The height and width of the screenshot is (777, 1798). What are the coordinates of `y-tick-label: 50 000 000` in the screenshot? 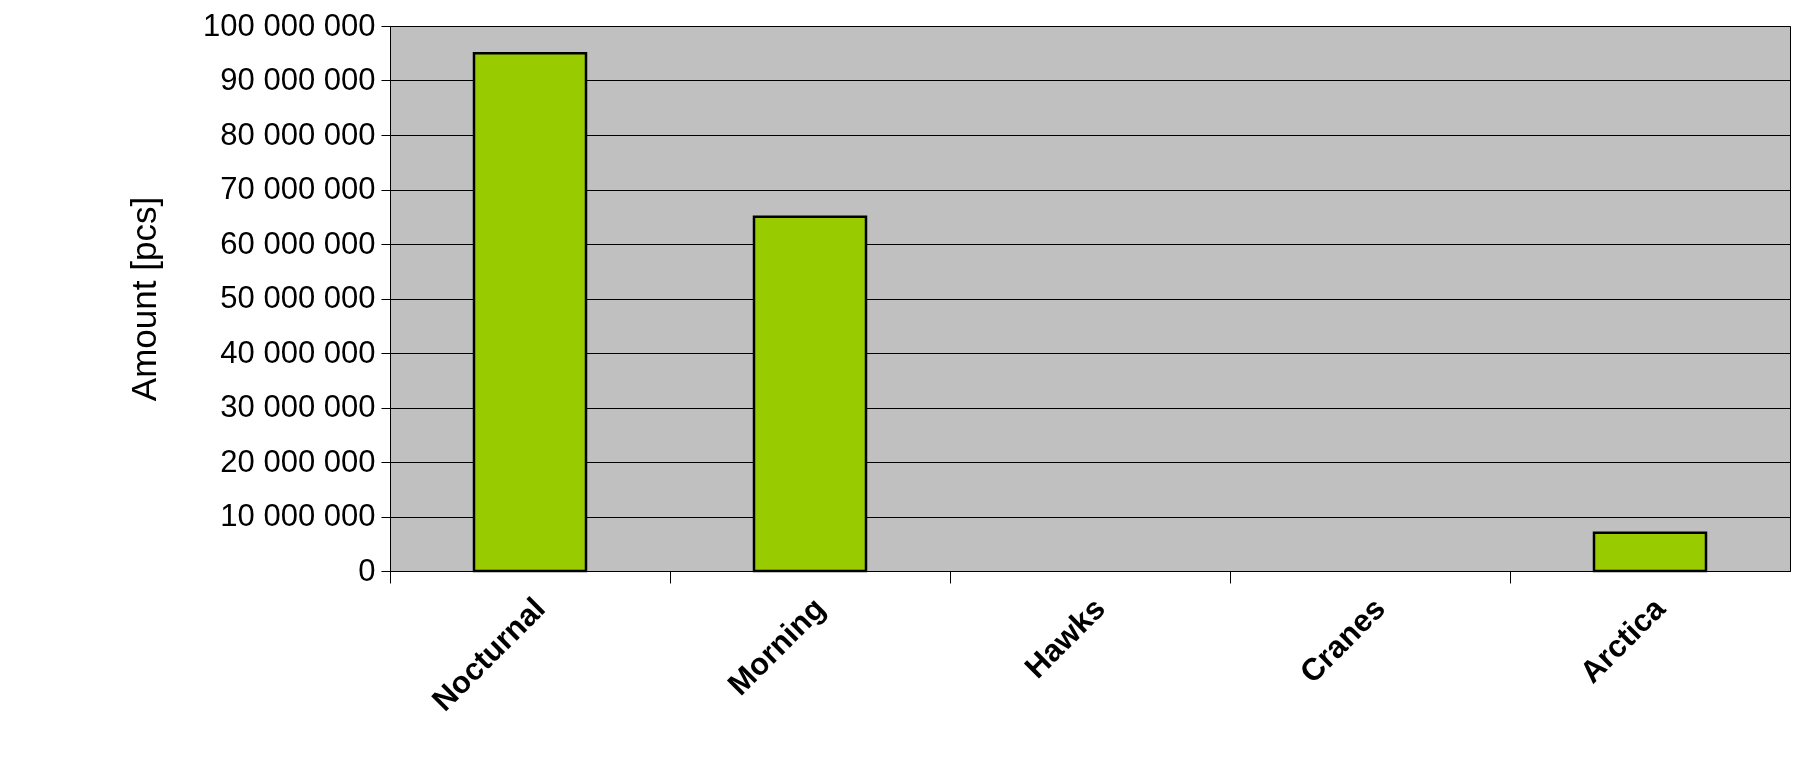 It's located at (298, 297).